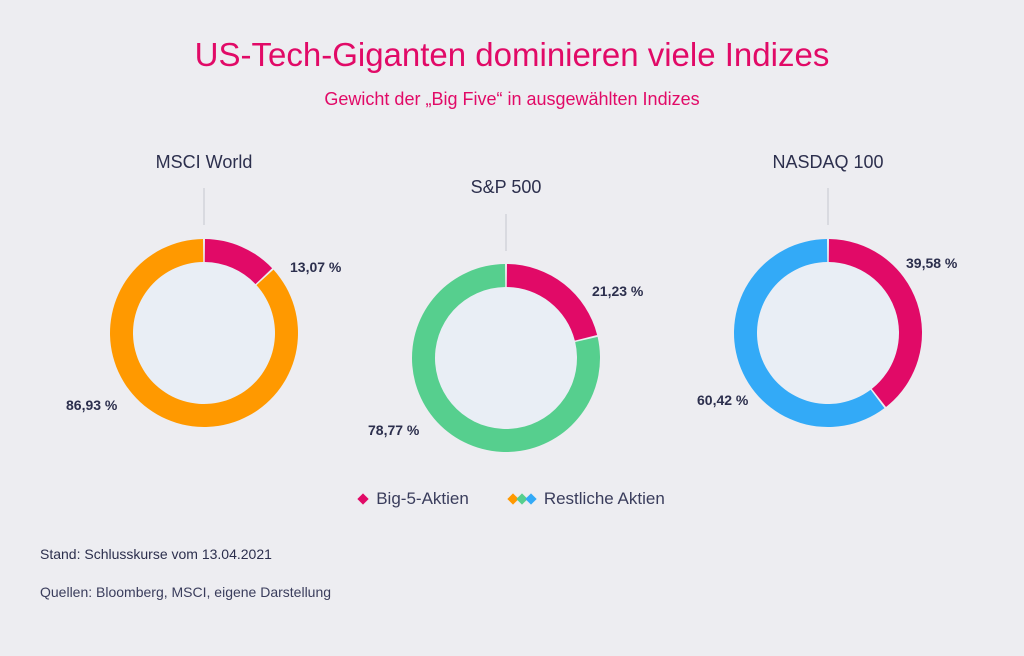 This screenshot has width=1024, height=656. Describe the element at coordinates (238, 262) in the screenshot. I see `slice-msci-world-big5` at that location.